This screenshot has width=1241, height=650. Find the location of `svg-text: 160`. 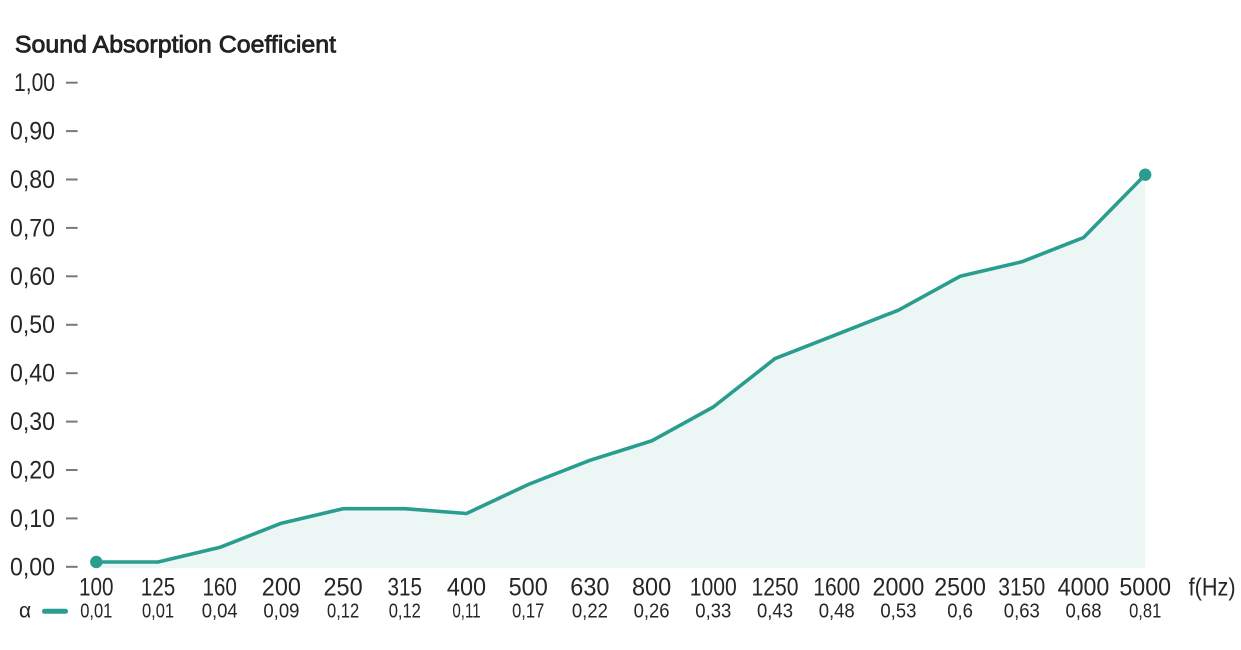

svg-text: 160 is located at coordinates (219, 587).